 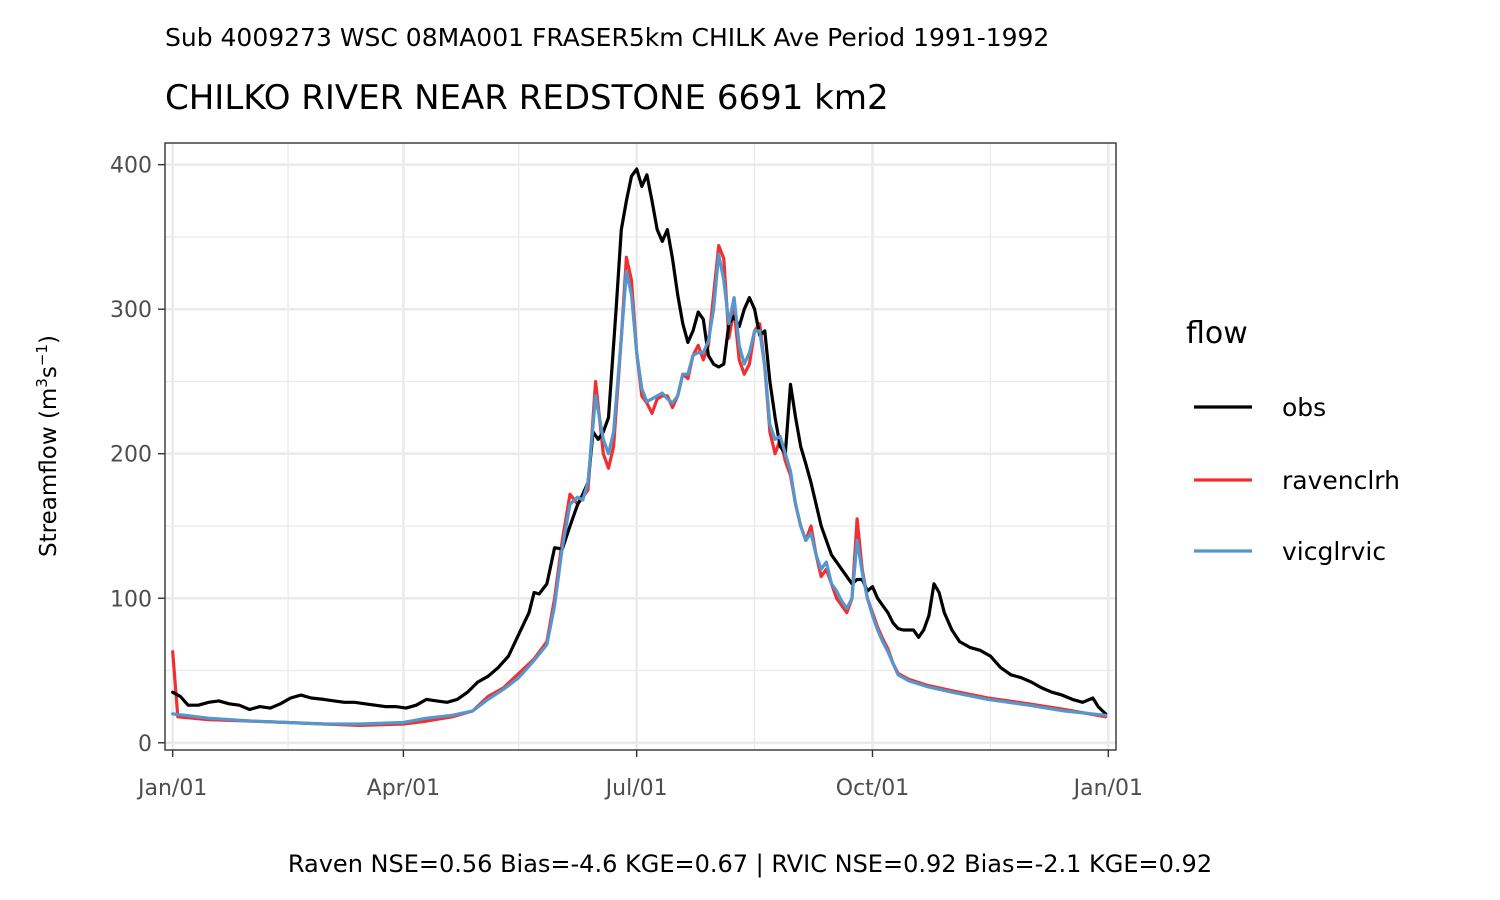 What do you see at coordinates (42, 355) in the screenshot?
I see `y-axis-title-sup2: −1` at bounding box center [42, 355].